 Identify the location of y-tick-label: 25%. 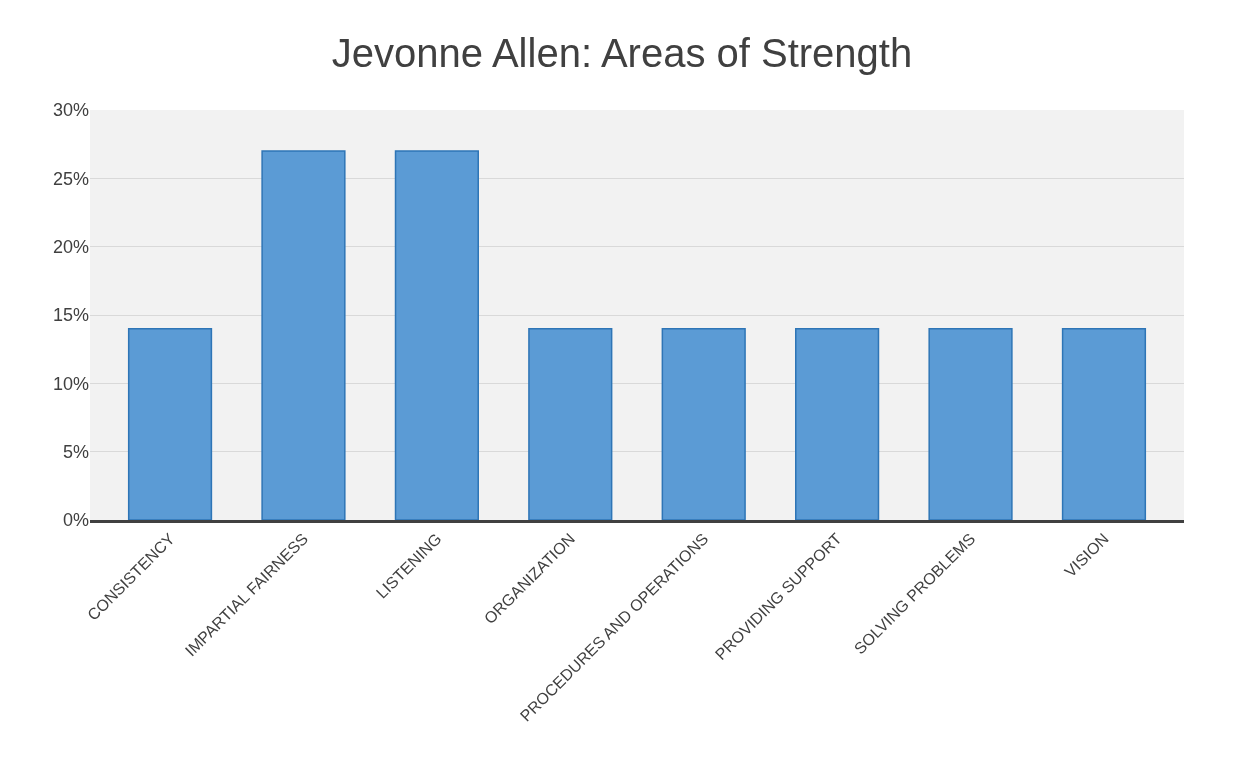
(70, 178).